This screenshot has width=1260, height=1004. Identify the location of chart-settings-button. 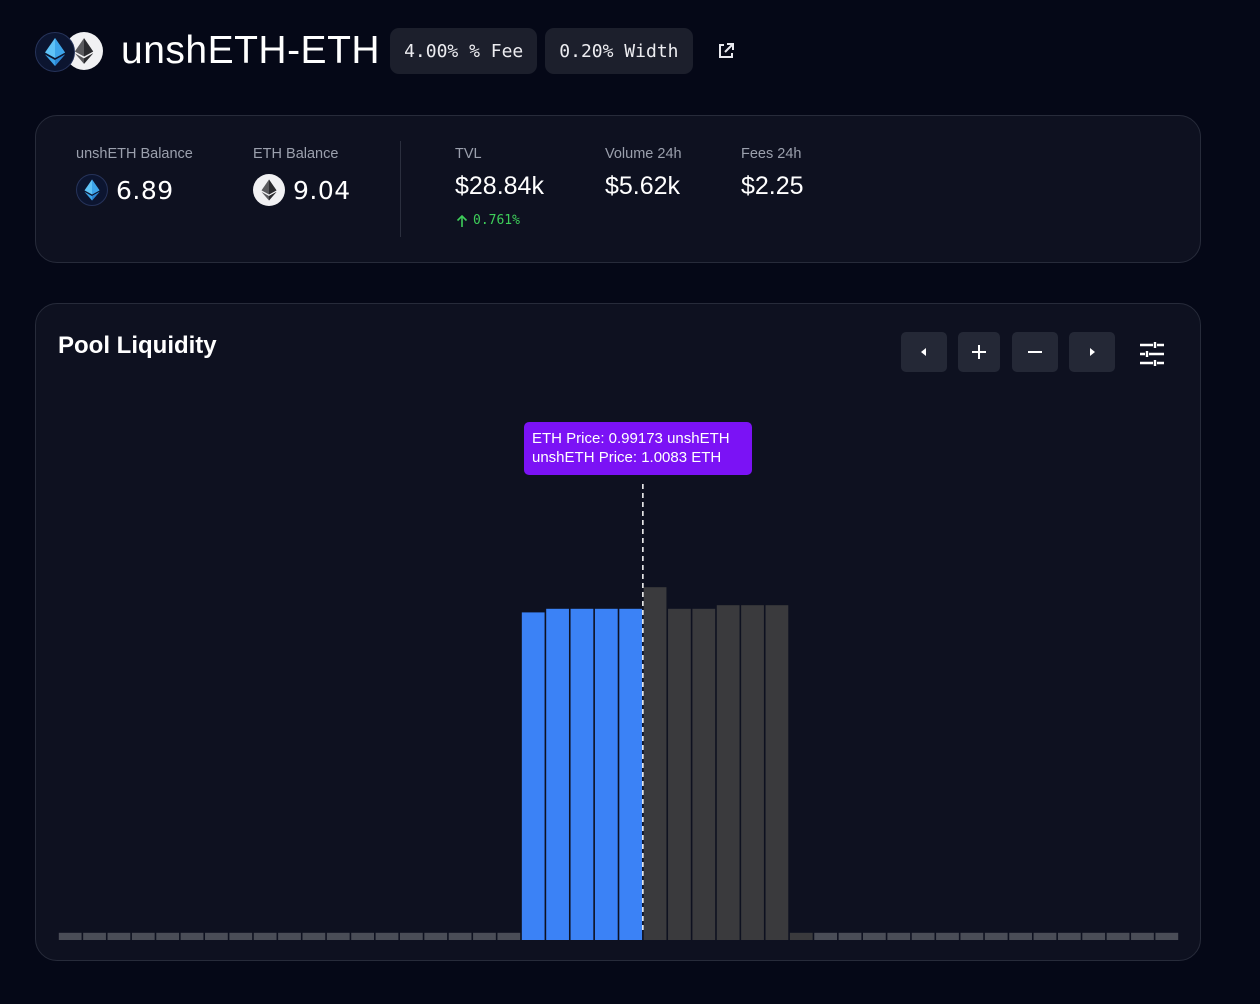
(1152, 354).